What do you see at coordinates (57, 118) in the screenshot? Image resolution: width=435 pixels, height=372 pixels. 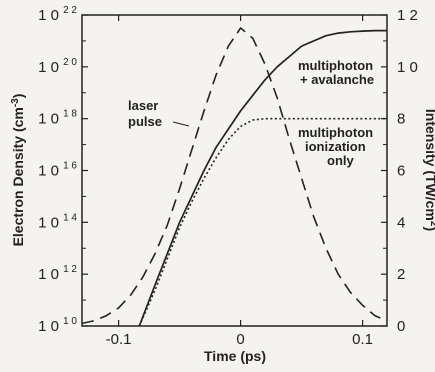 I see `left-tick-label-4: 1 0 1 8` at bounding box center [57, 118].